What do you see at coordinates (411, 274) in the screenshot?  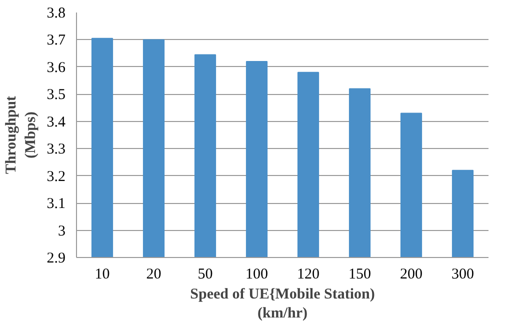 I see `x-tick-label: 200` at bounding box center [411, 274].